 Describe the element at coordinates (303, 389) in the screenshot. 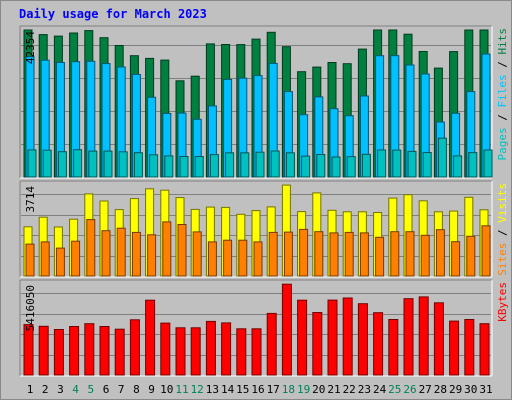

I see `x-tick-label: 19` at that location.